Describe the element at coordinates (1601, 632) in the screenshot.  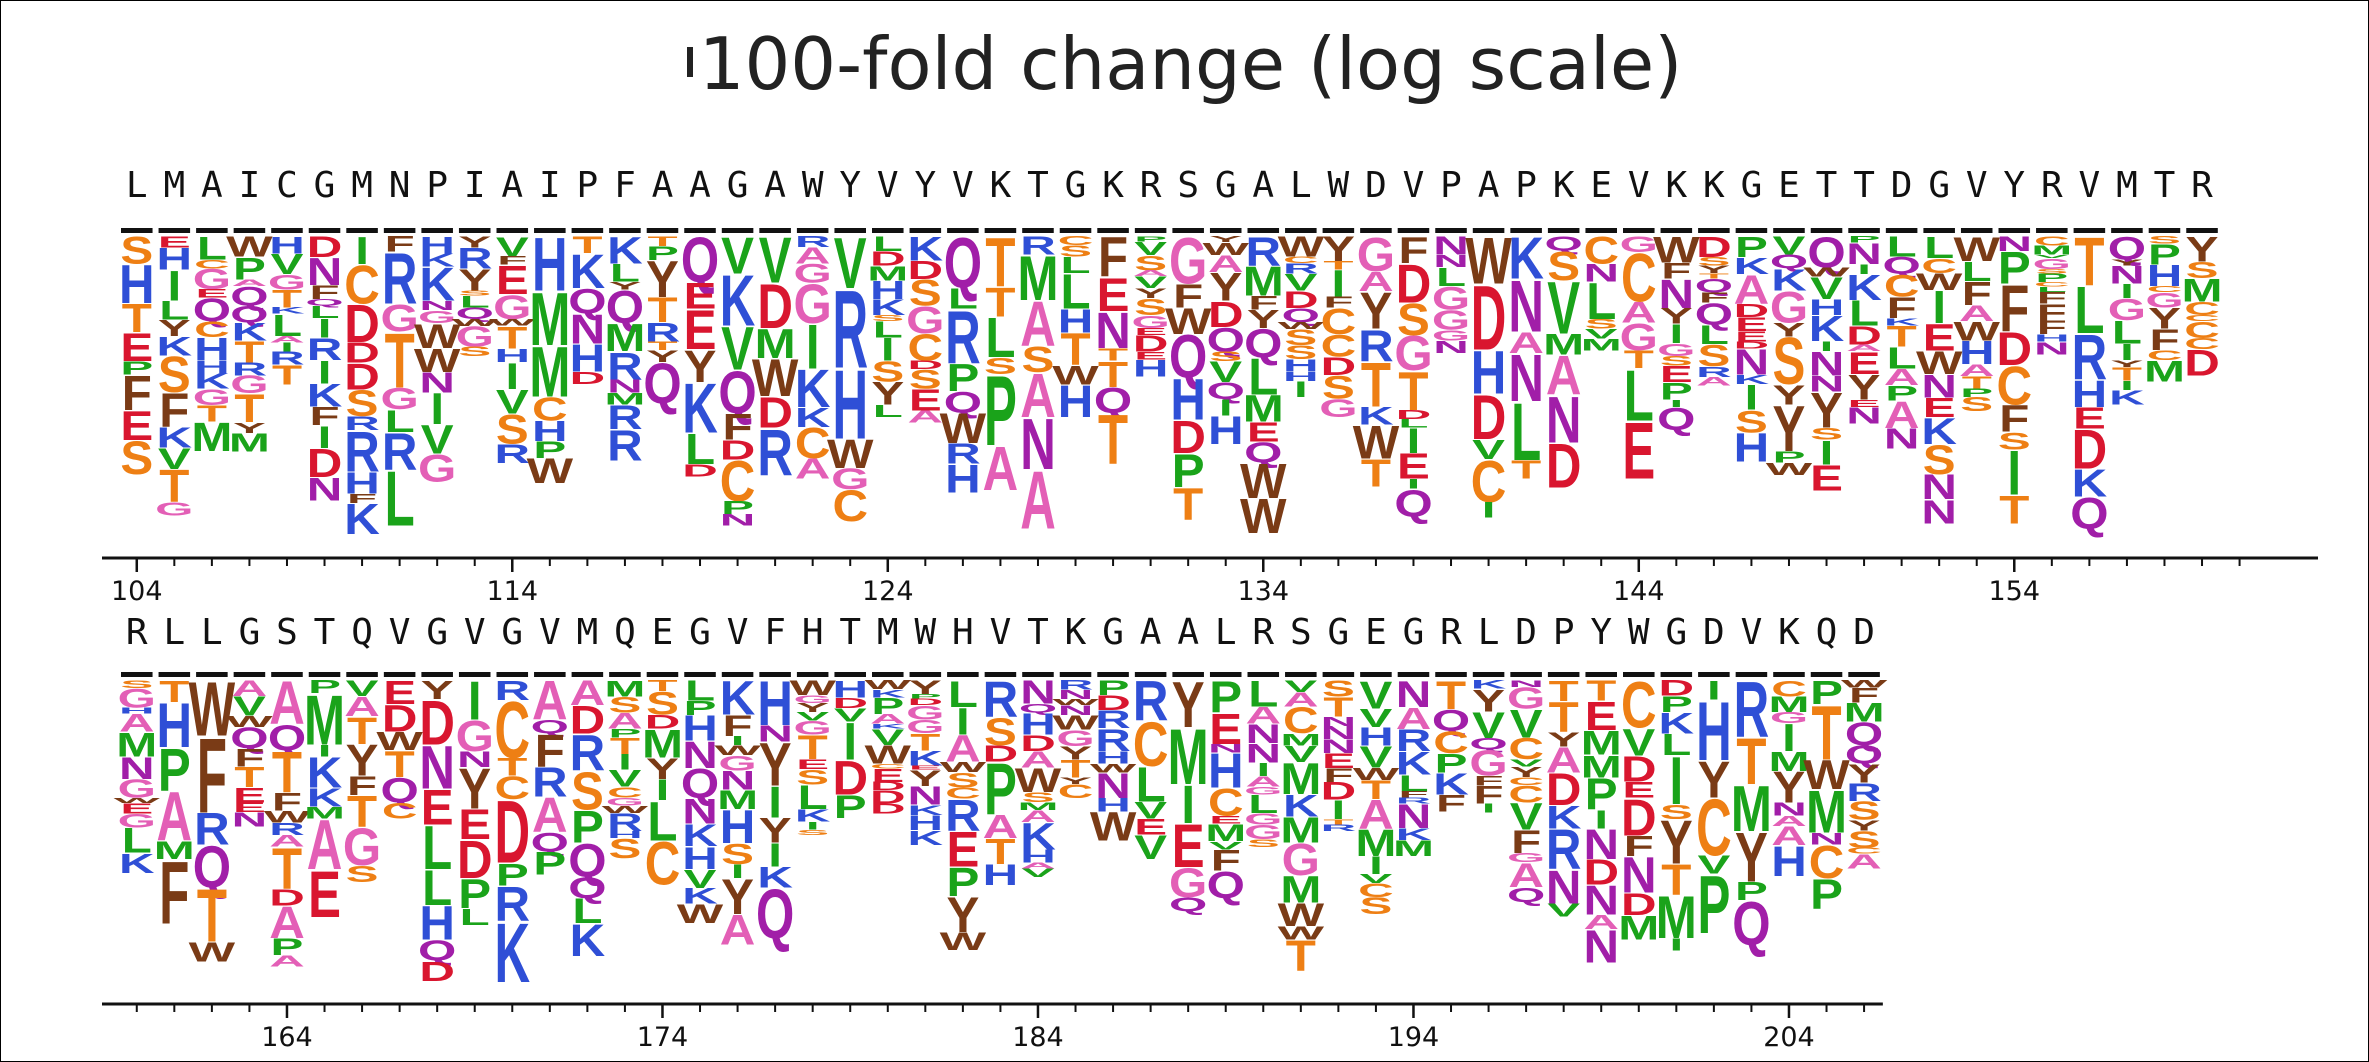
I see `wildtype-residue: Y` at that location.